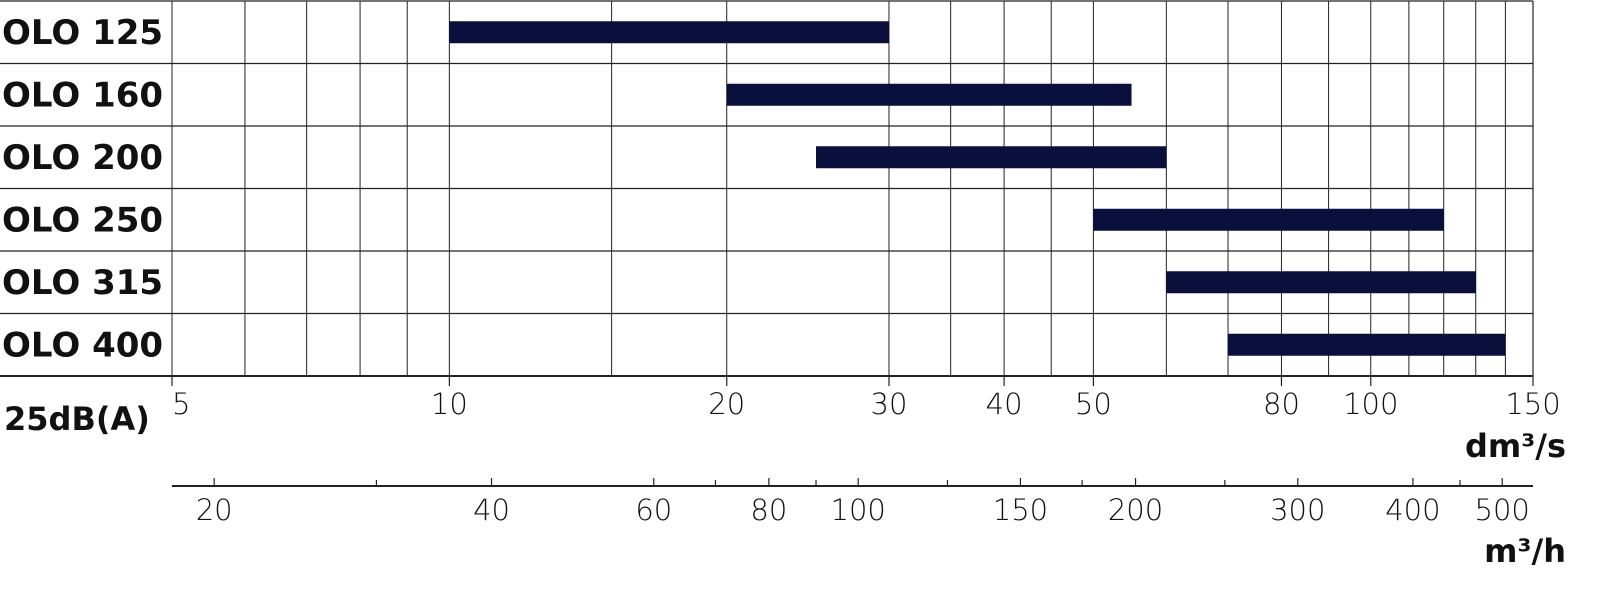 This screenshot has height=593, width=1600. I want to click on category-label: OLO 250, so click(82, 220).